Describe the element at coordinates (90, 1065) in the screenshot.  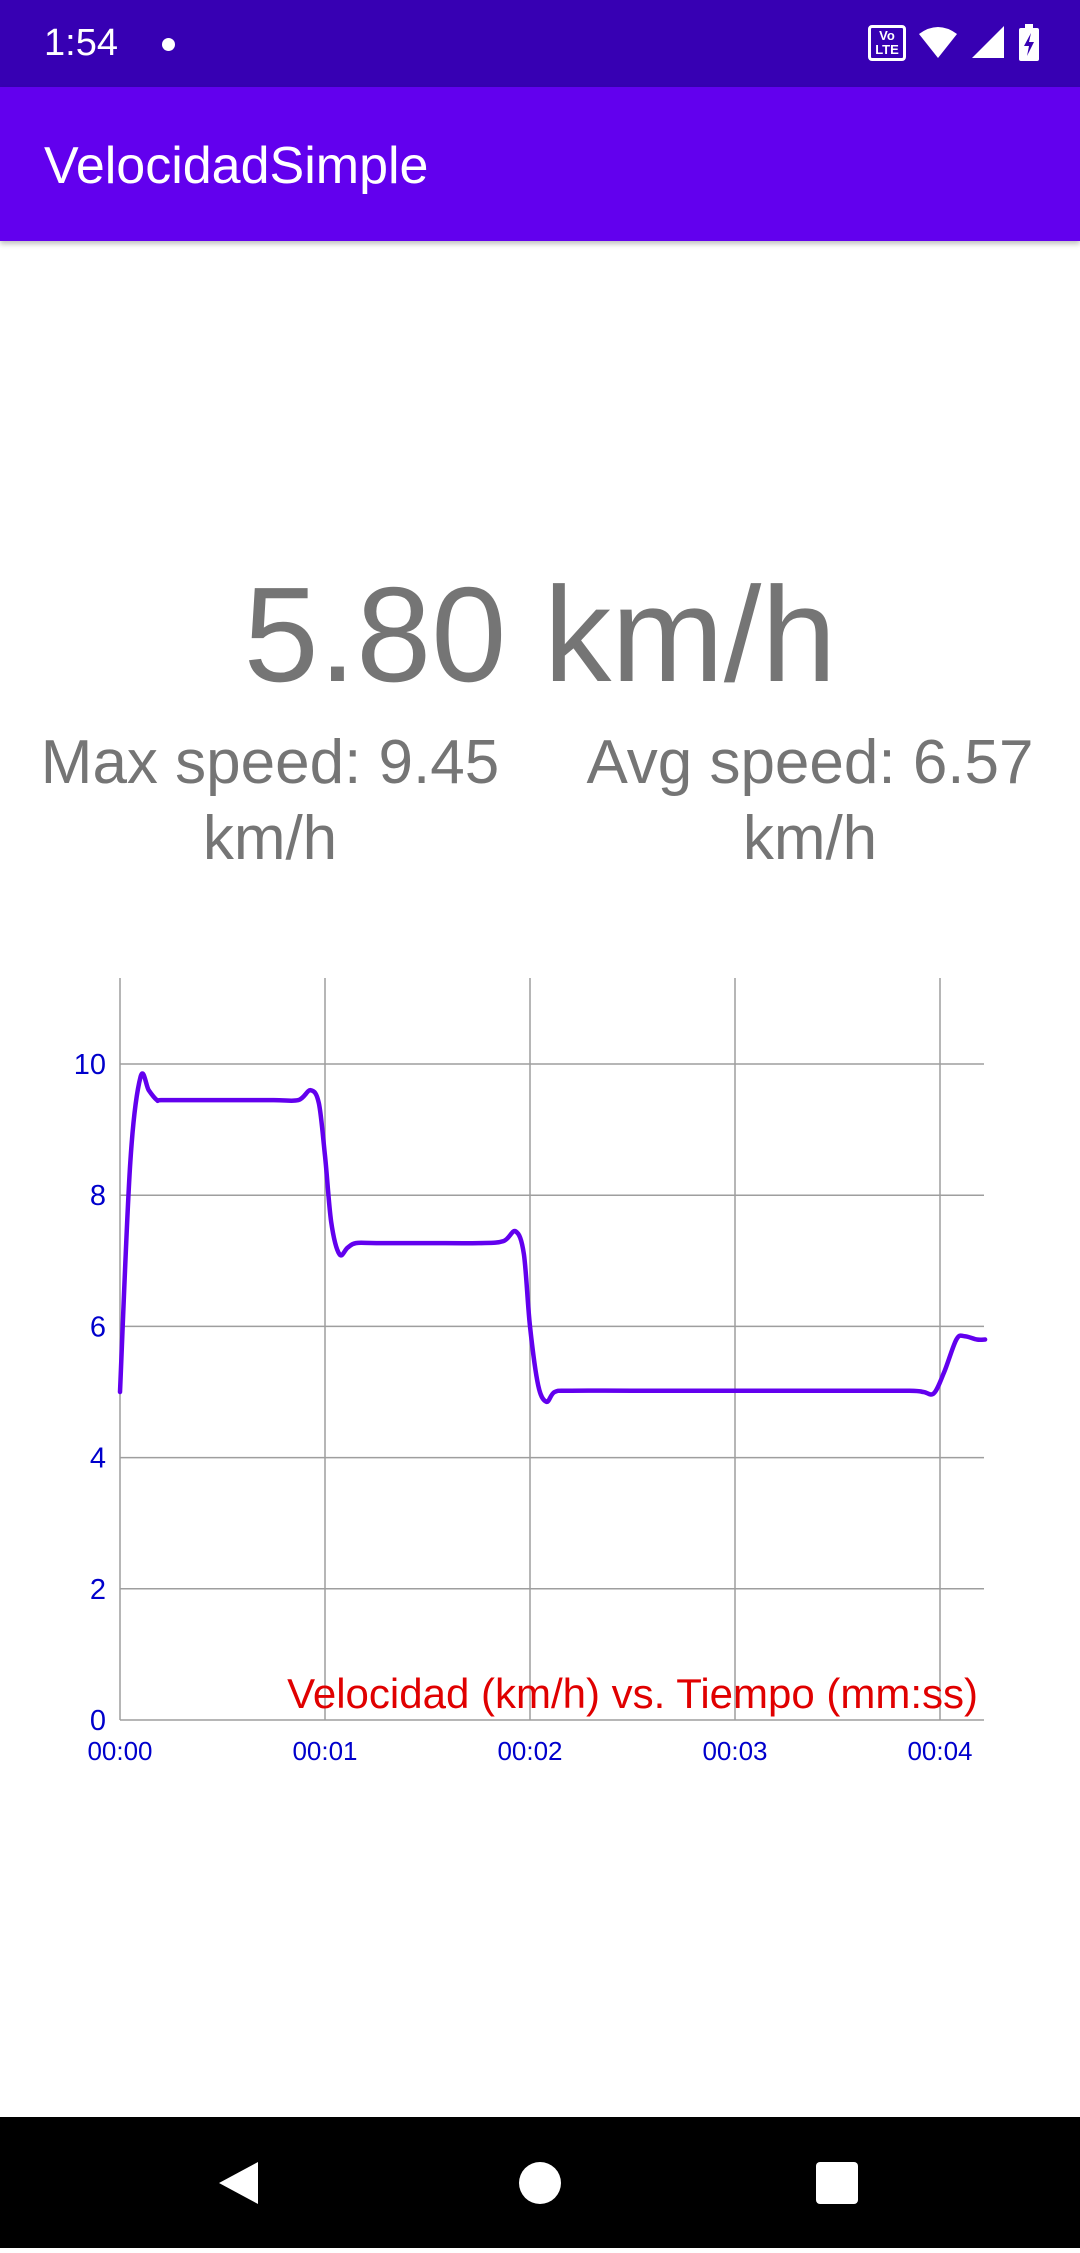
I see `y-tick-label: 10` at that location.